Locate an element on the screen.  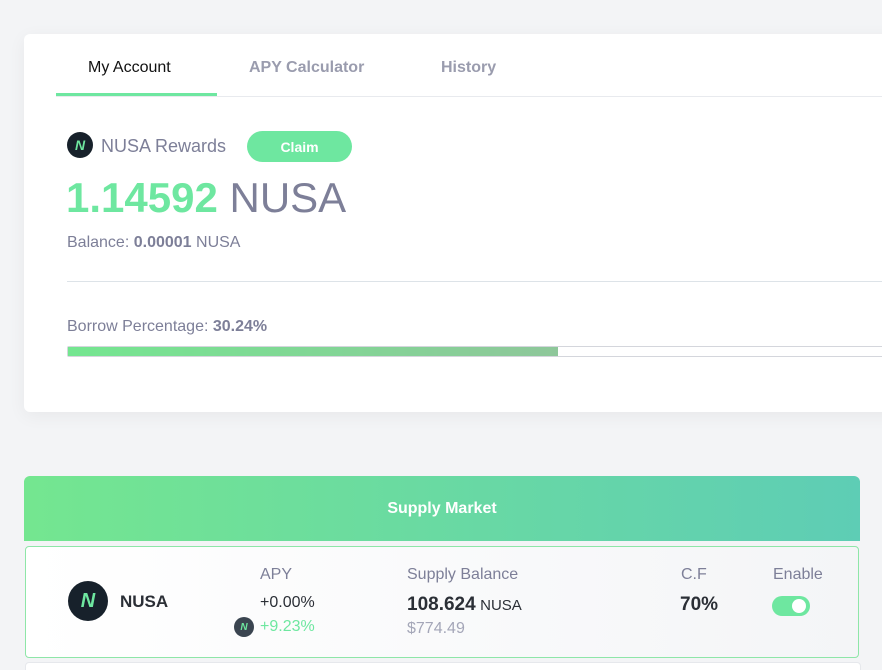
rewards-unit: NUSA is located at coordinates (288, 197).